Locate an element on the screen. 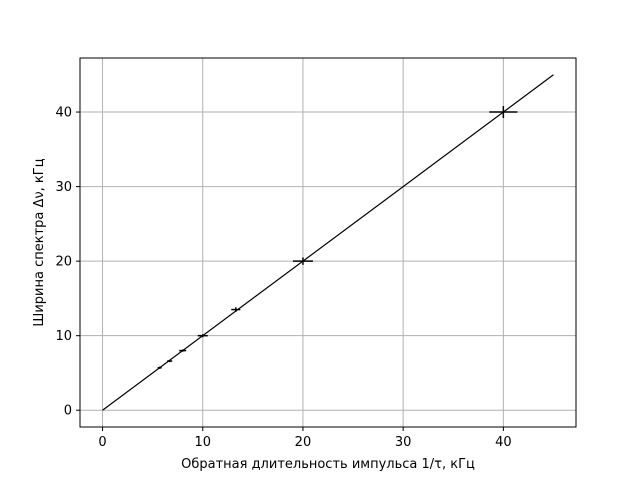  x-tick-label: 40 is located at coordinates (503, 442).